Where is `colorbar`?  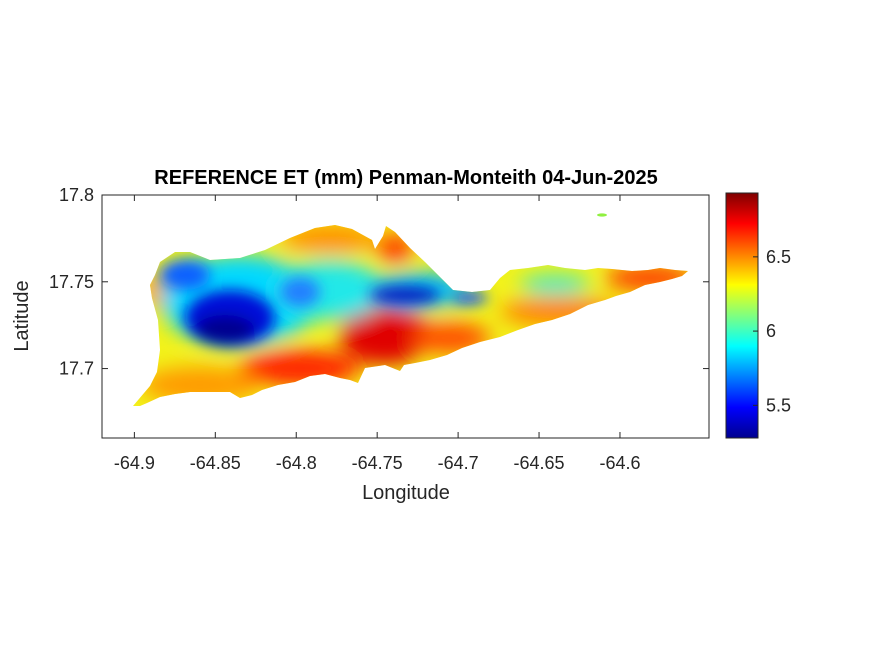
colorbar is located at coordinates (742, 315).